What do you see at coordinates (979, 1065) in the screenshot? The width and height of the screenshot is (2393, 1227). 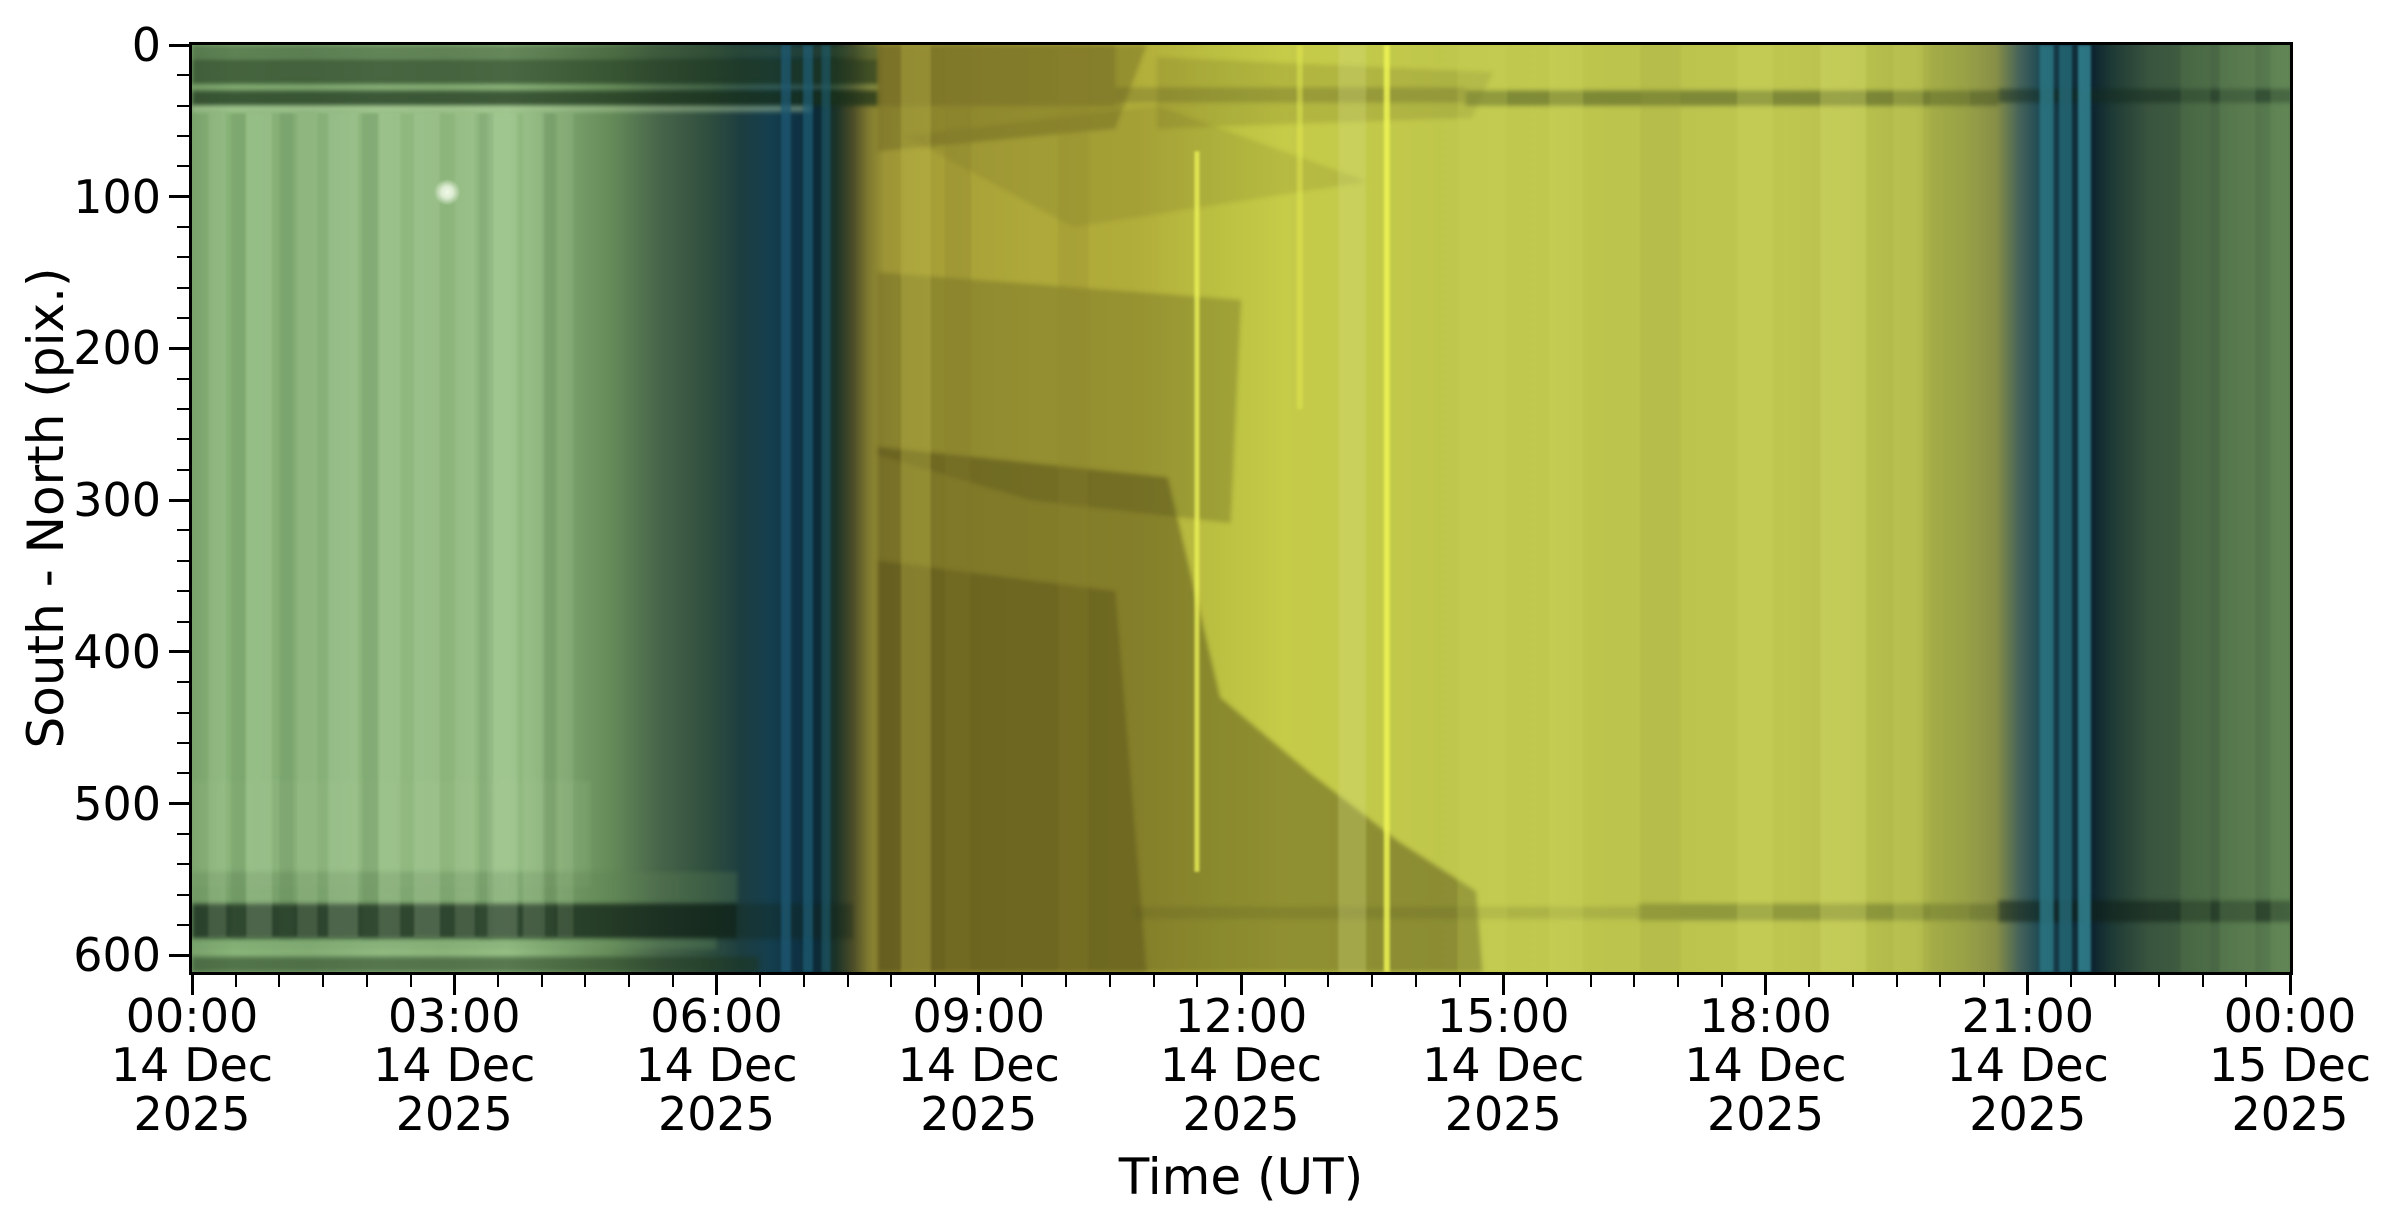 I see `x-tick-label: 09:00 14 Dec 2025` at bounding box center [979, 1065].